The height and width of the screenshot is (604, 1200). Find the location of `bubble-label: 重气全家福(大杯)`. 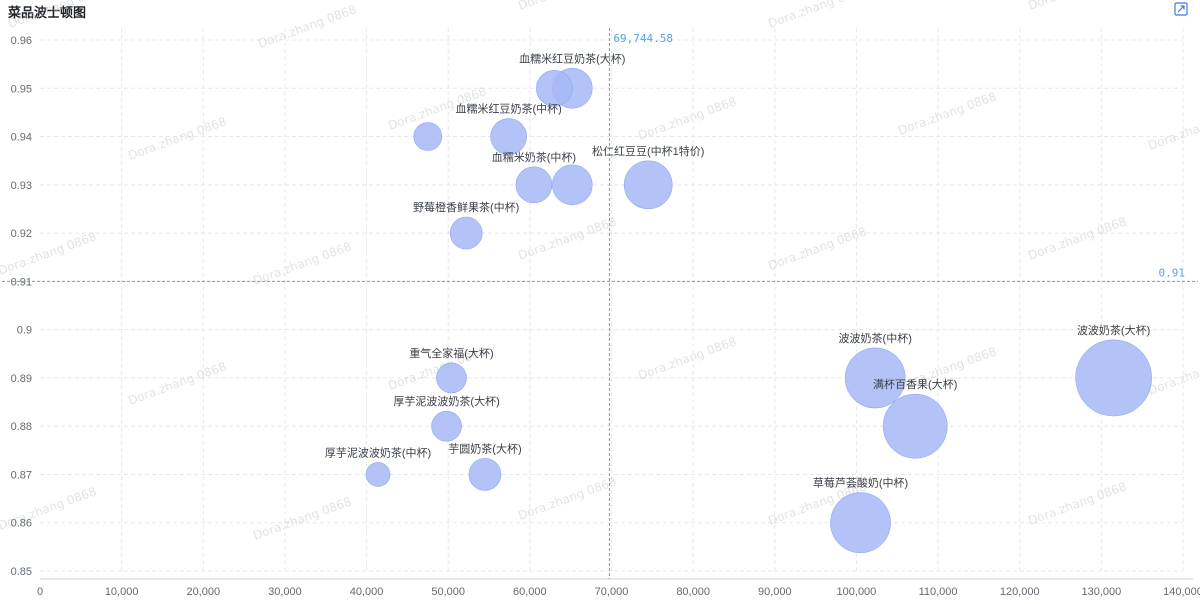

bubble-label: 重气全家福(大杯) is located at coordinates (451, 353).